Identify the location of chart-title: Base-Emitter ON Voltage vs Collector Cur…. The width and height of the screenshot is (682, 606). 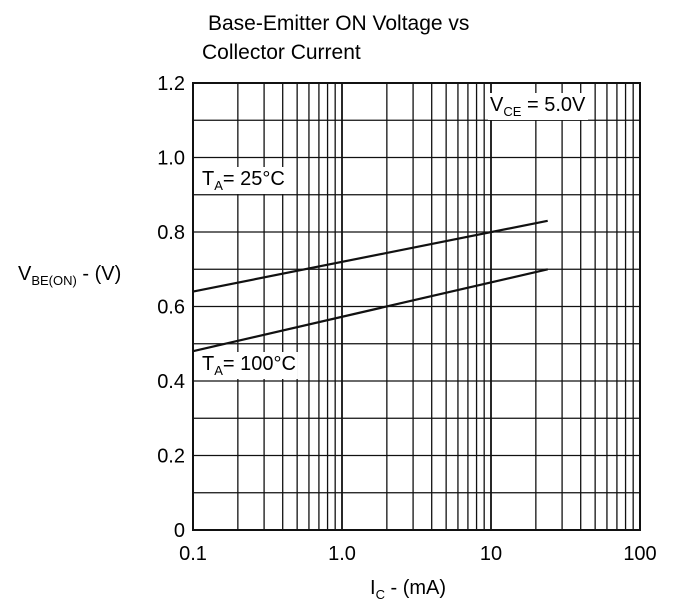
(335, 38).